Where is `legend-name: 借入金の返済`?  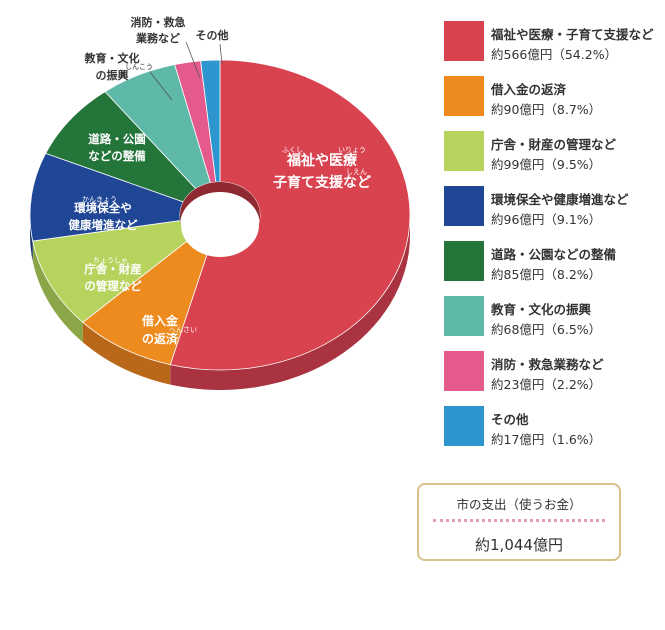
legend-name: 借入金の返済 is located at coordinates (529, 89).